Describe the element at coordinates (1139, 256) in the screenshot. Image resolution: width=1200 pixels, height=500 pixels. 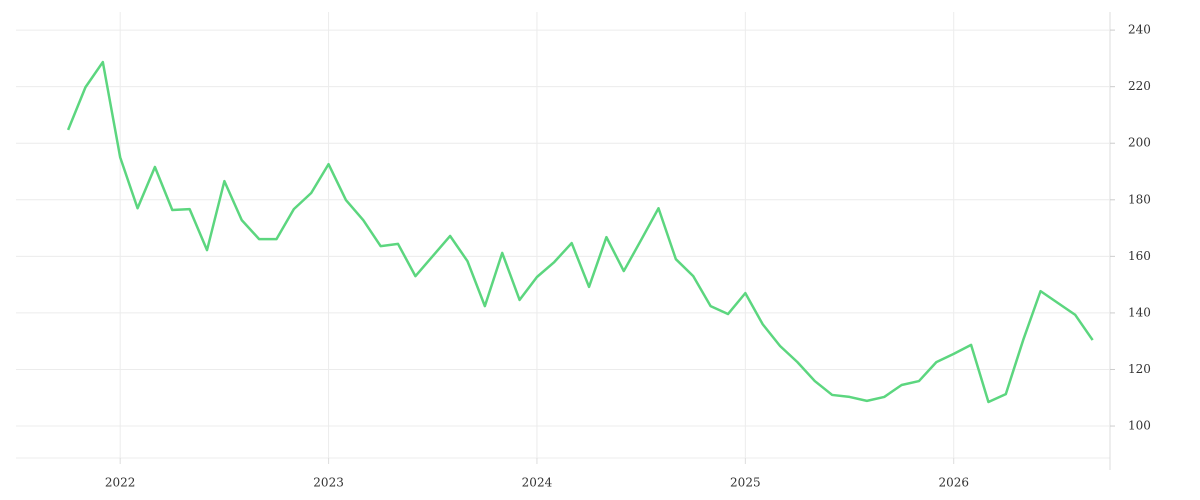
I see `y-tick-label: 160` at that location.